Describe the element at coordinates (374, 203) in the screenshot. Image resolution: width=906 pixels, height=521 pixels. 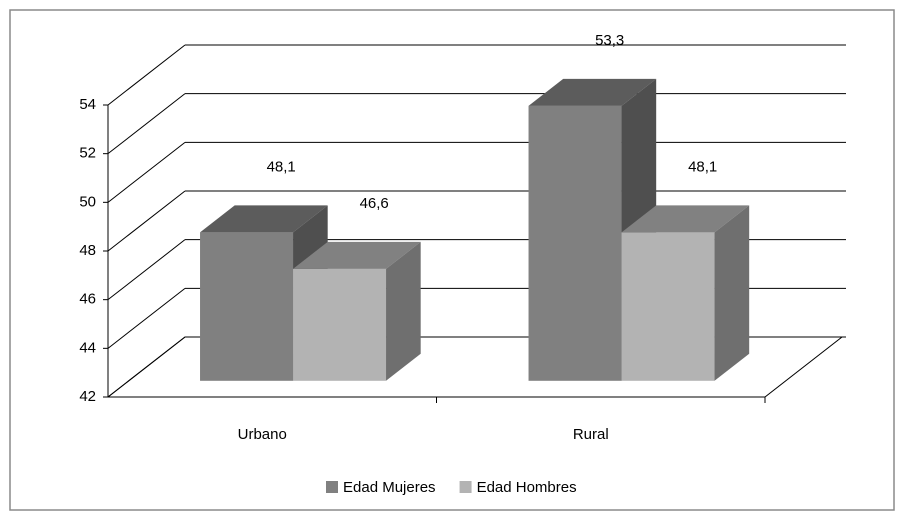
I see `value-label: 46,6` at that location.